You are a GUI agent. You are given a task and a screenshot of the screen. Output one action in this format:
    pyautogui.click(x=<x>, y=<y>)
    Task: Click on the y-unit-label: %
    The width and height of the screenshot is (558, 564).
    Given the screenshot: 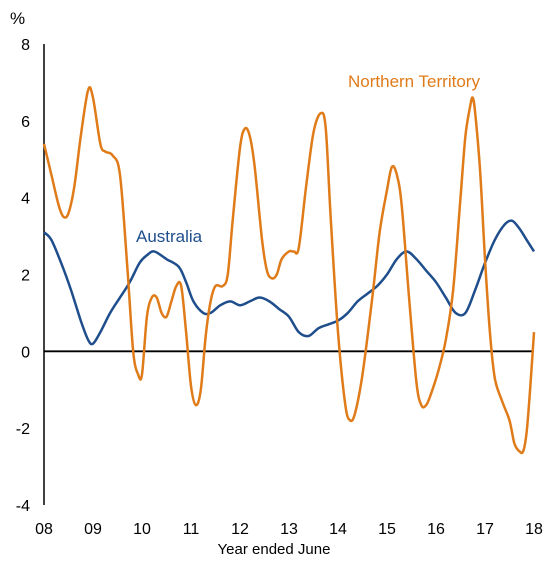 What is the action you would take?
    pyautogui.click(x=17, y=18)
    